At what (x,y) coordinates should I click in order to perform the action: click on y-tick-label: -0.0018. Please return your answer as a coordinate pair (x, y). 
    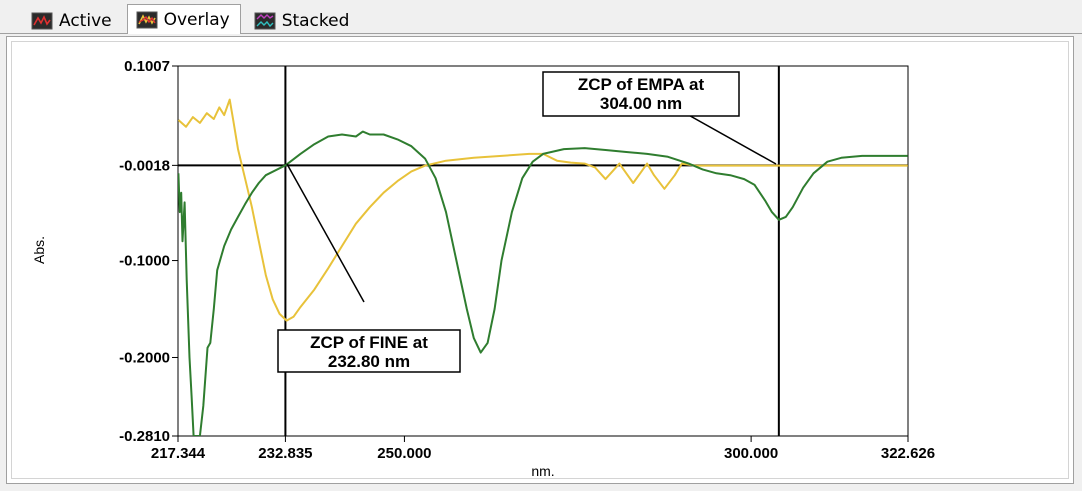
    Looking at the image, I should click on (144, 165).